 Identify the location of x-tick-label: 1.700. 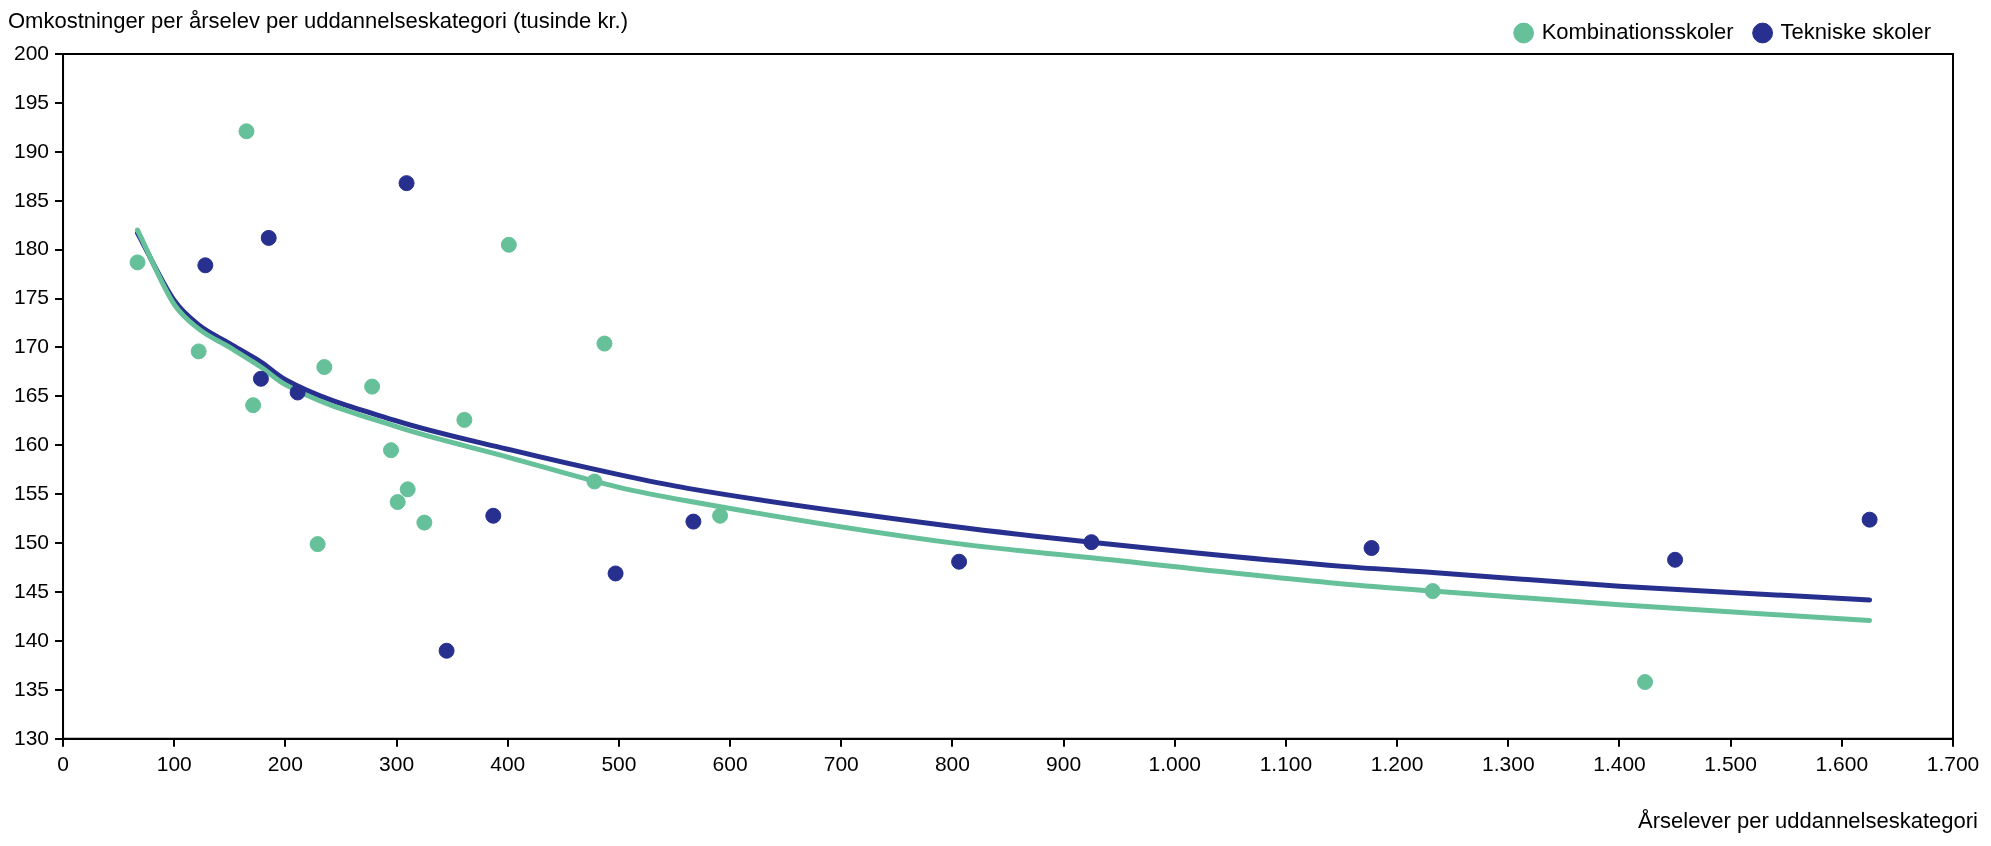
(1953, 764).